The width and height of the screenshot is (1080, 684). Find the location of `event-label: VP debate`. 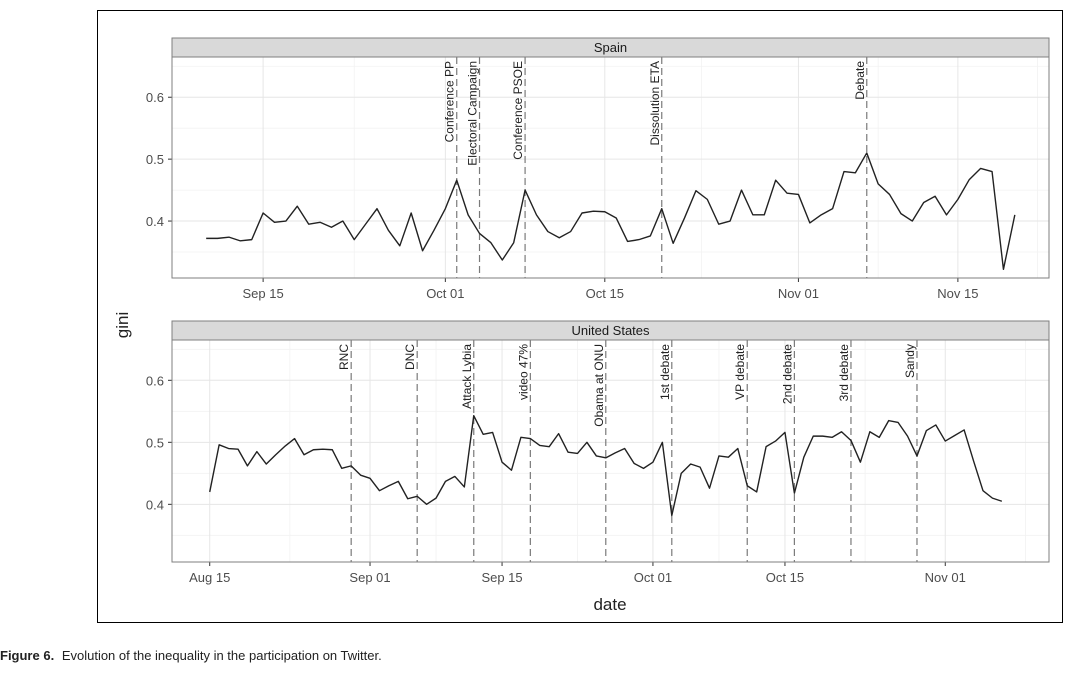

event-label: VP debate is located at coordinates (740, 372).